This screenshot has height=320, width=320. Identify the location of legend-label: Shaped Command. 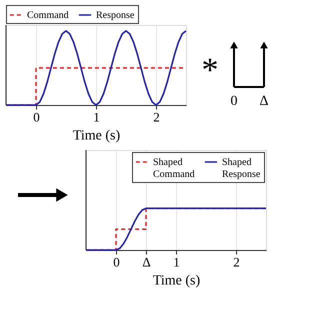
(174, 168).